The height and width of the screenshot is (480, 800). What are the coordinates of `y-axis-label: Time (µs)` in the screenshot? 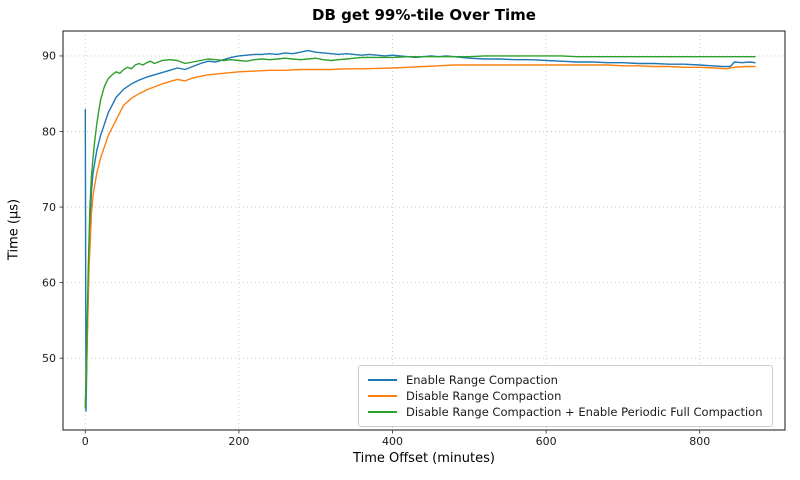 It's located at (14, 229).